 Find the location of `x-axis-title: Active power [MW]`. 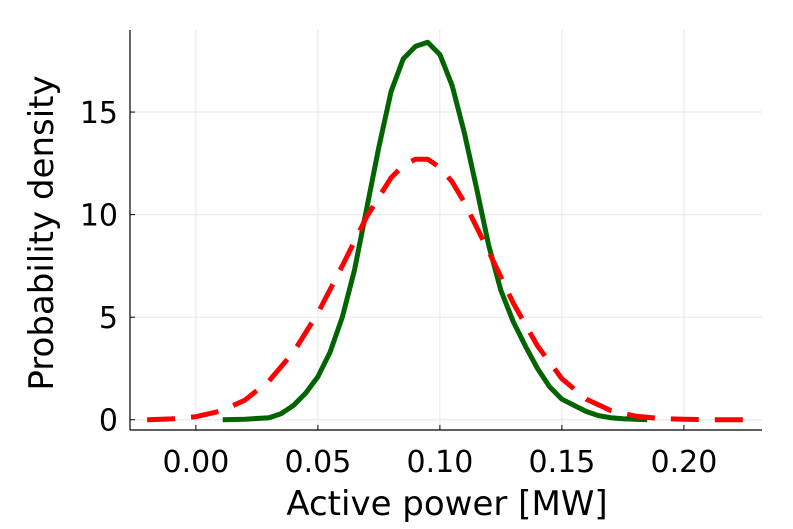

x-axis-title: Active power [MW] is located at coordinates (446, 504).